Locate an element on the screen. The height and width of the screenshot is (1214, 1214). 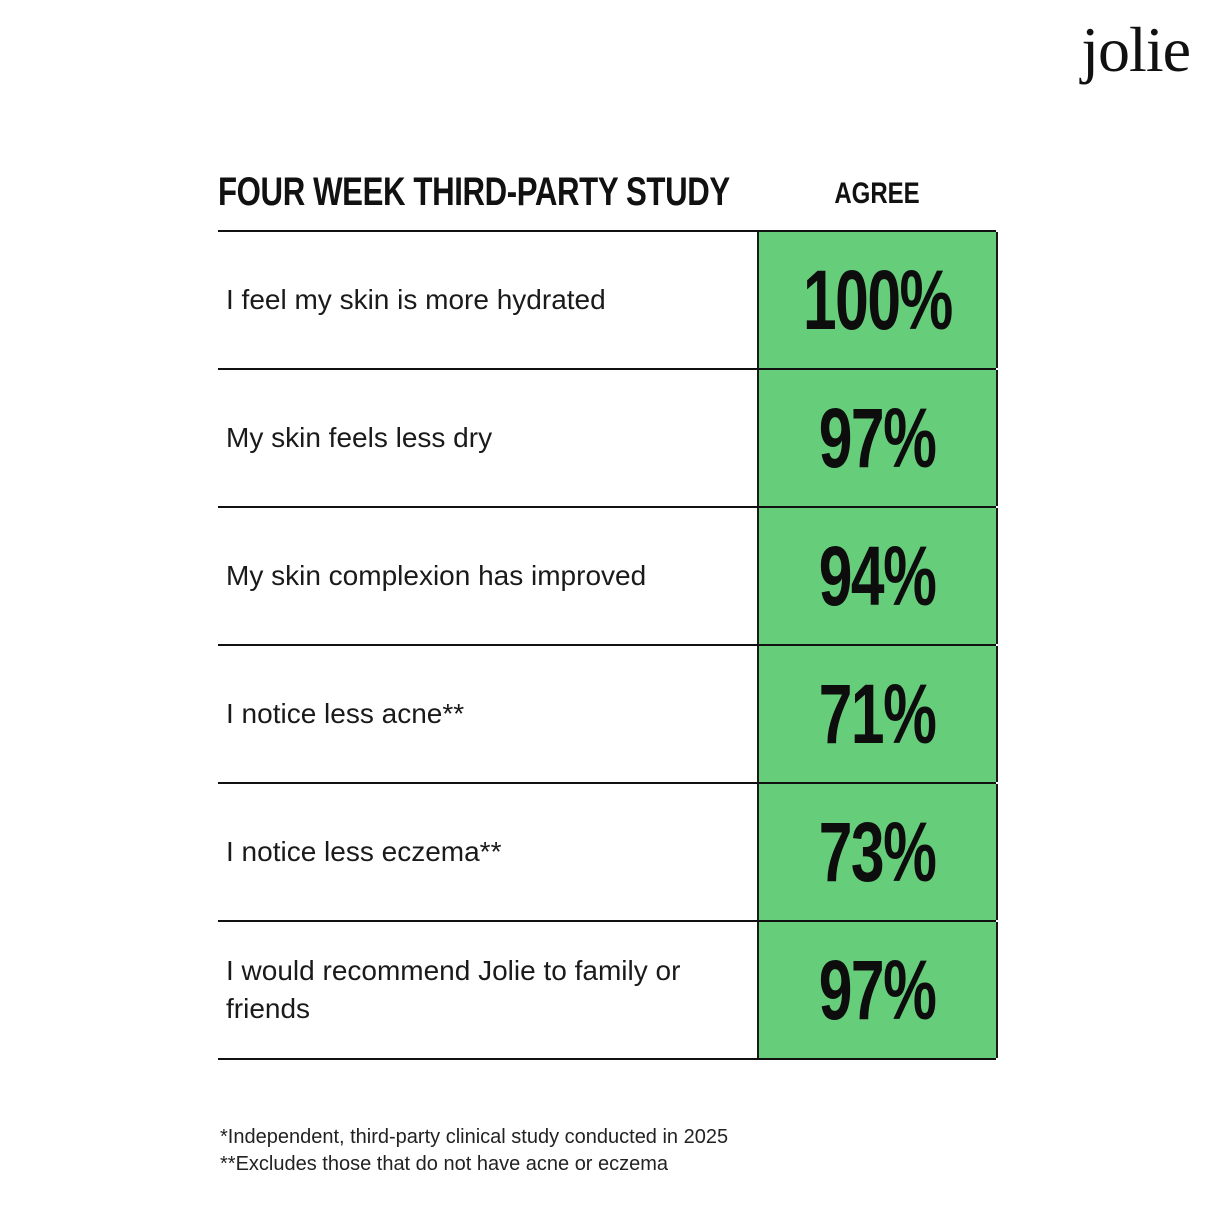
table-row: I notice less acne** 71% is located at coordinates (608, 715).